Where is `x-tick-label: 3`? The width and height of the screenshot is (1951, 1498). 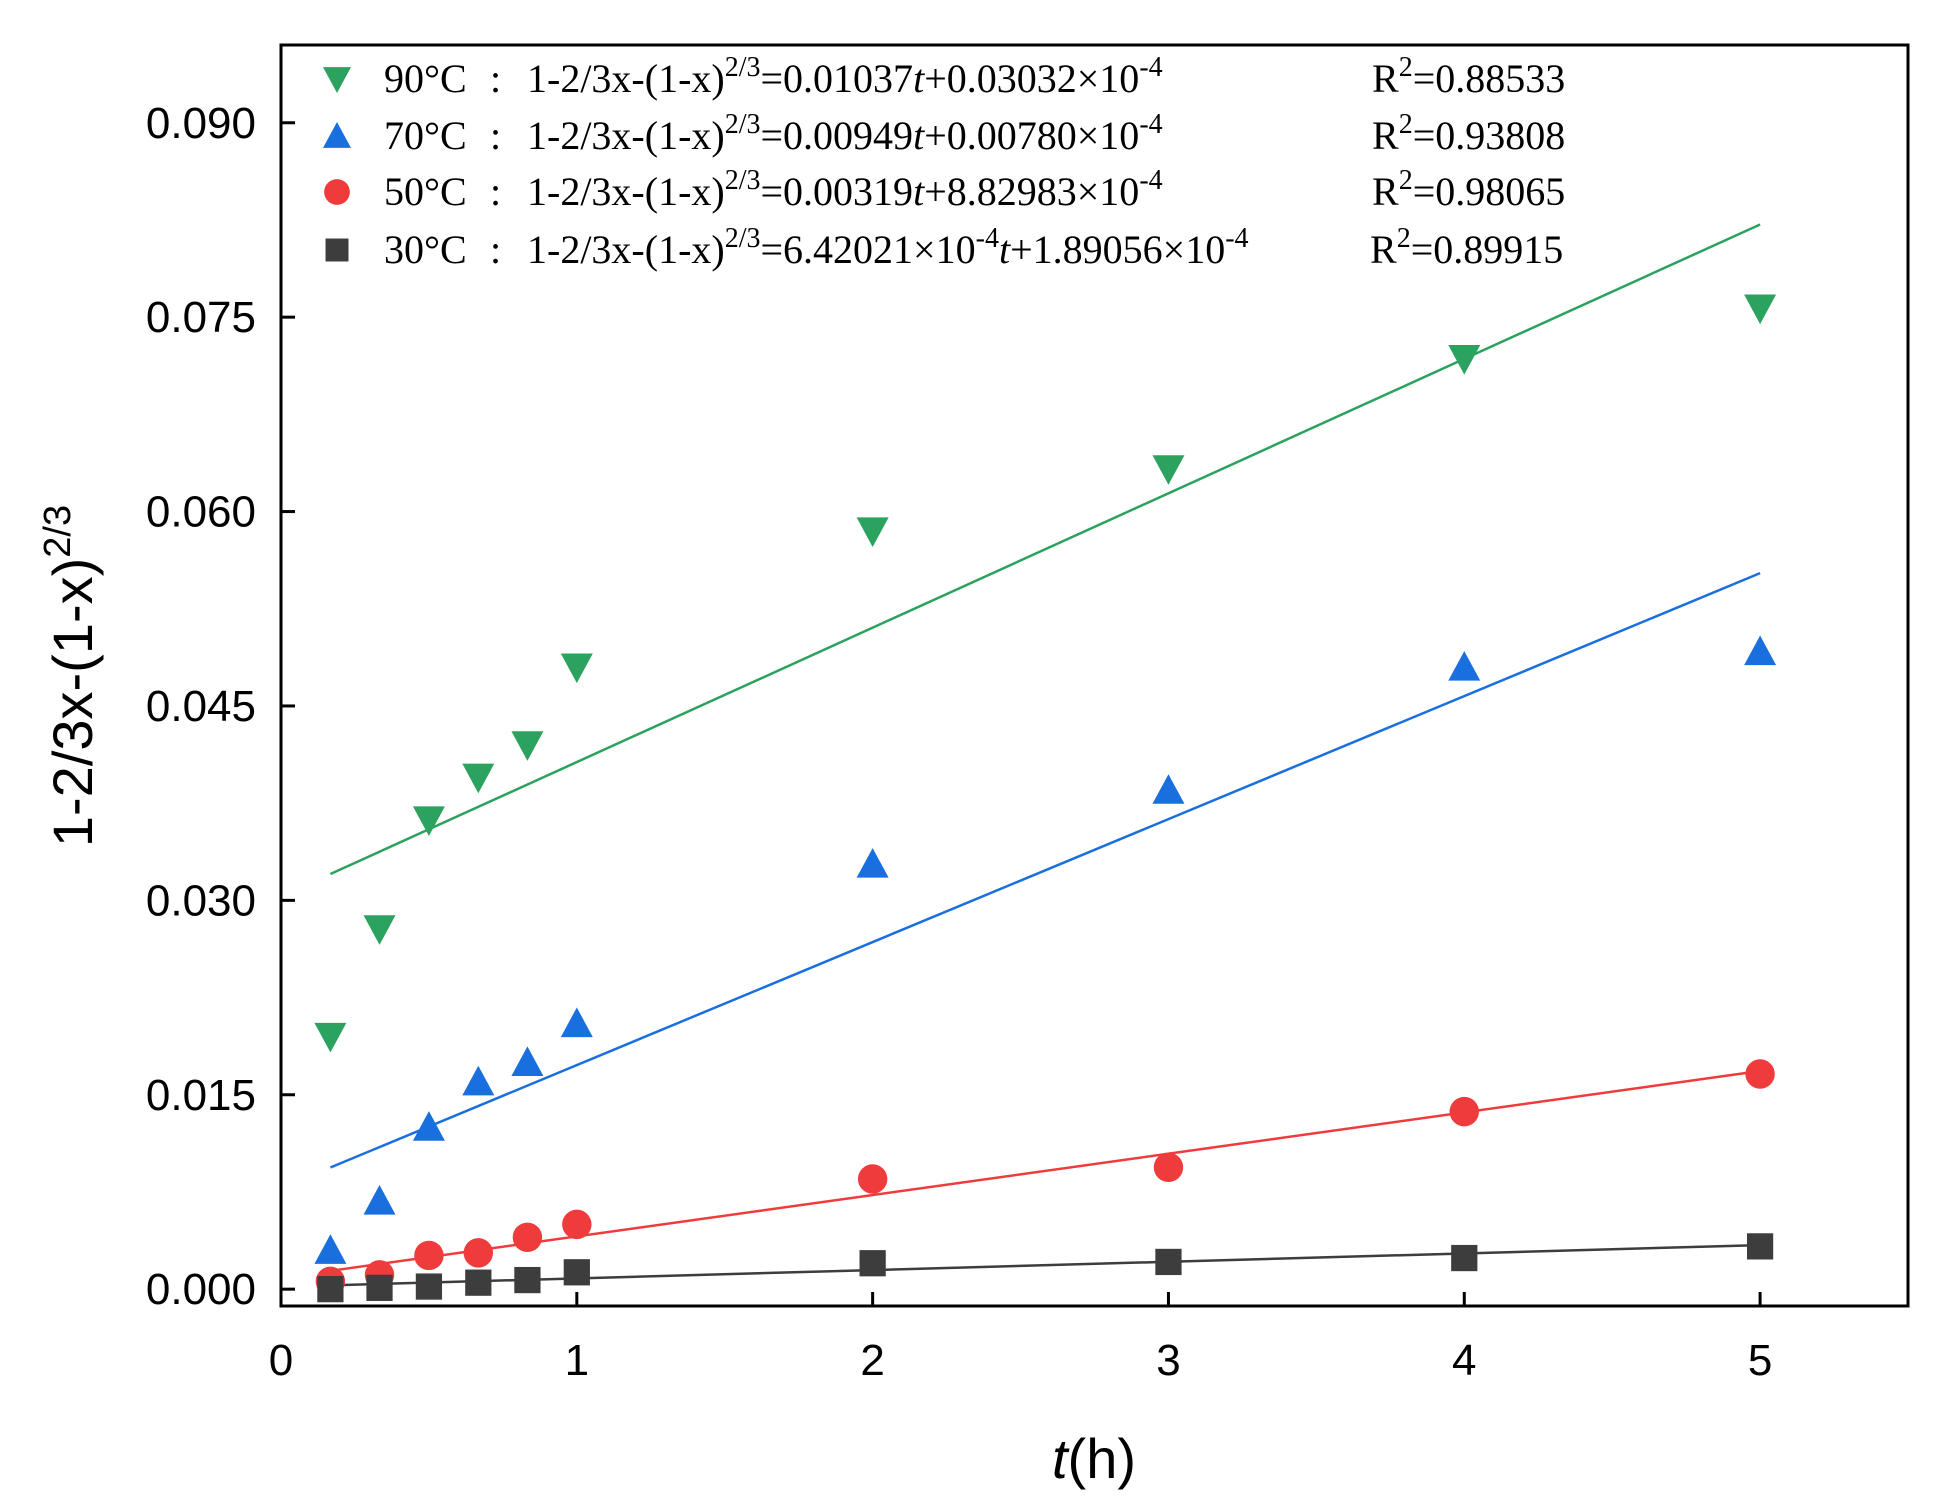 x-tick-label: 3 is located at coordinates (1168, 1360).